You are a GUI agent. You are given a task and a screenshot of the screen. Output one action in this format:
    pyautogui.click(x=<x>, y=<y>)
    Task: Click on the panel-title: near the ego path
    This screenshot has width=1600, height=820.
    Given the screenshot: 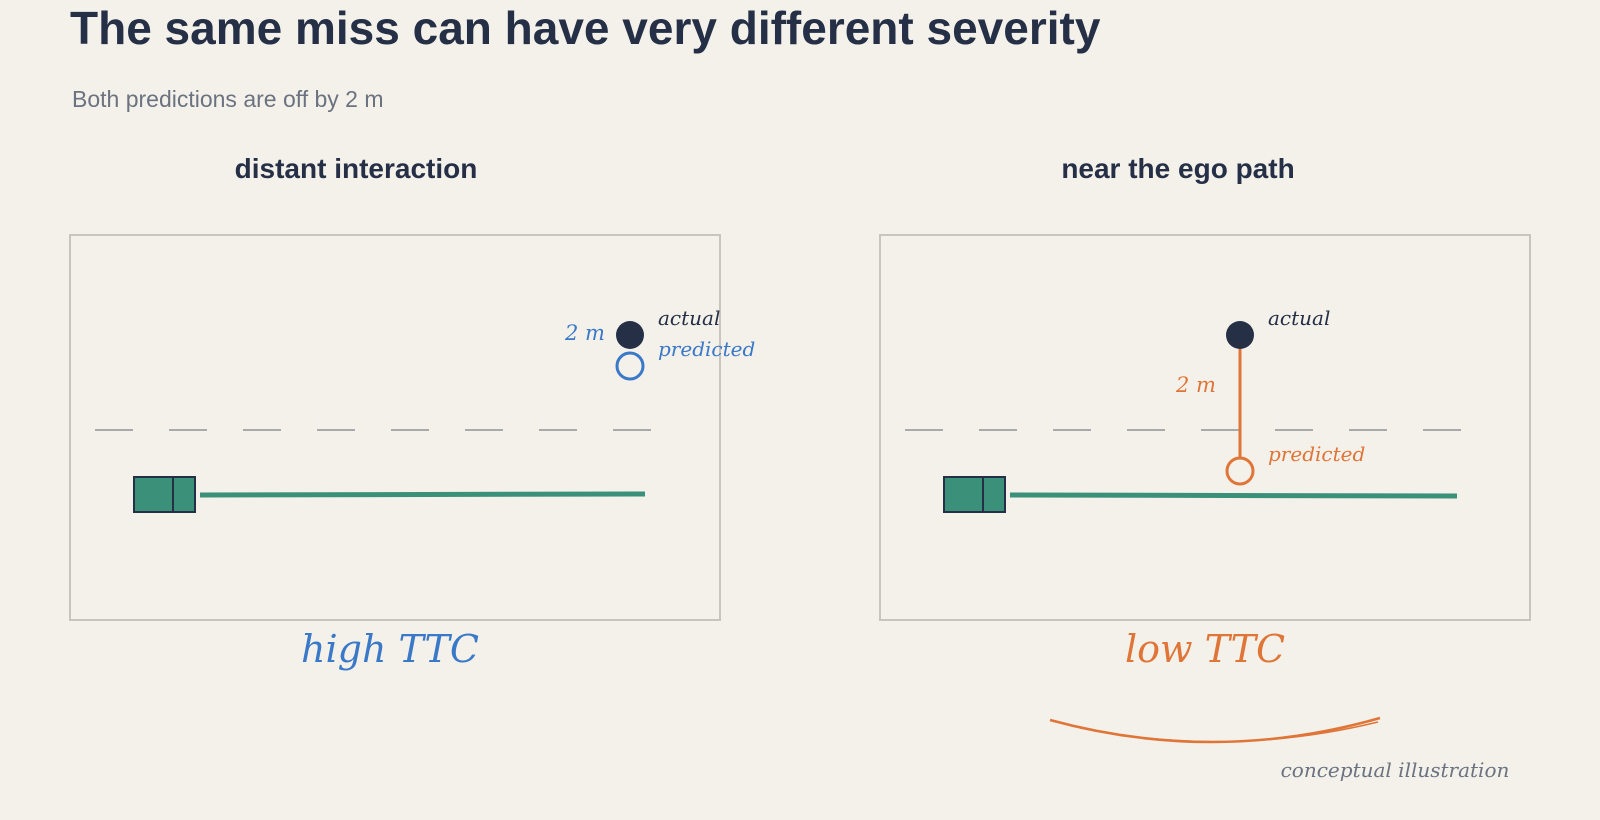 What is the action you would take?
    pyautogui.click(x=1177, y=168)
    